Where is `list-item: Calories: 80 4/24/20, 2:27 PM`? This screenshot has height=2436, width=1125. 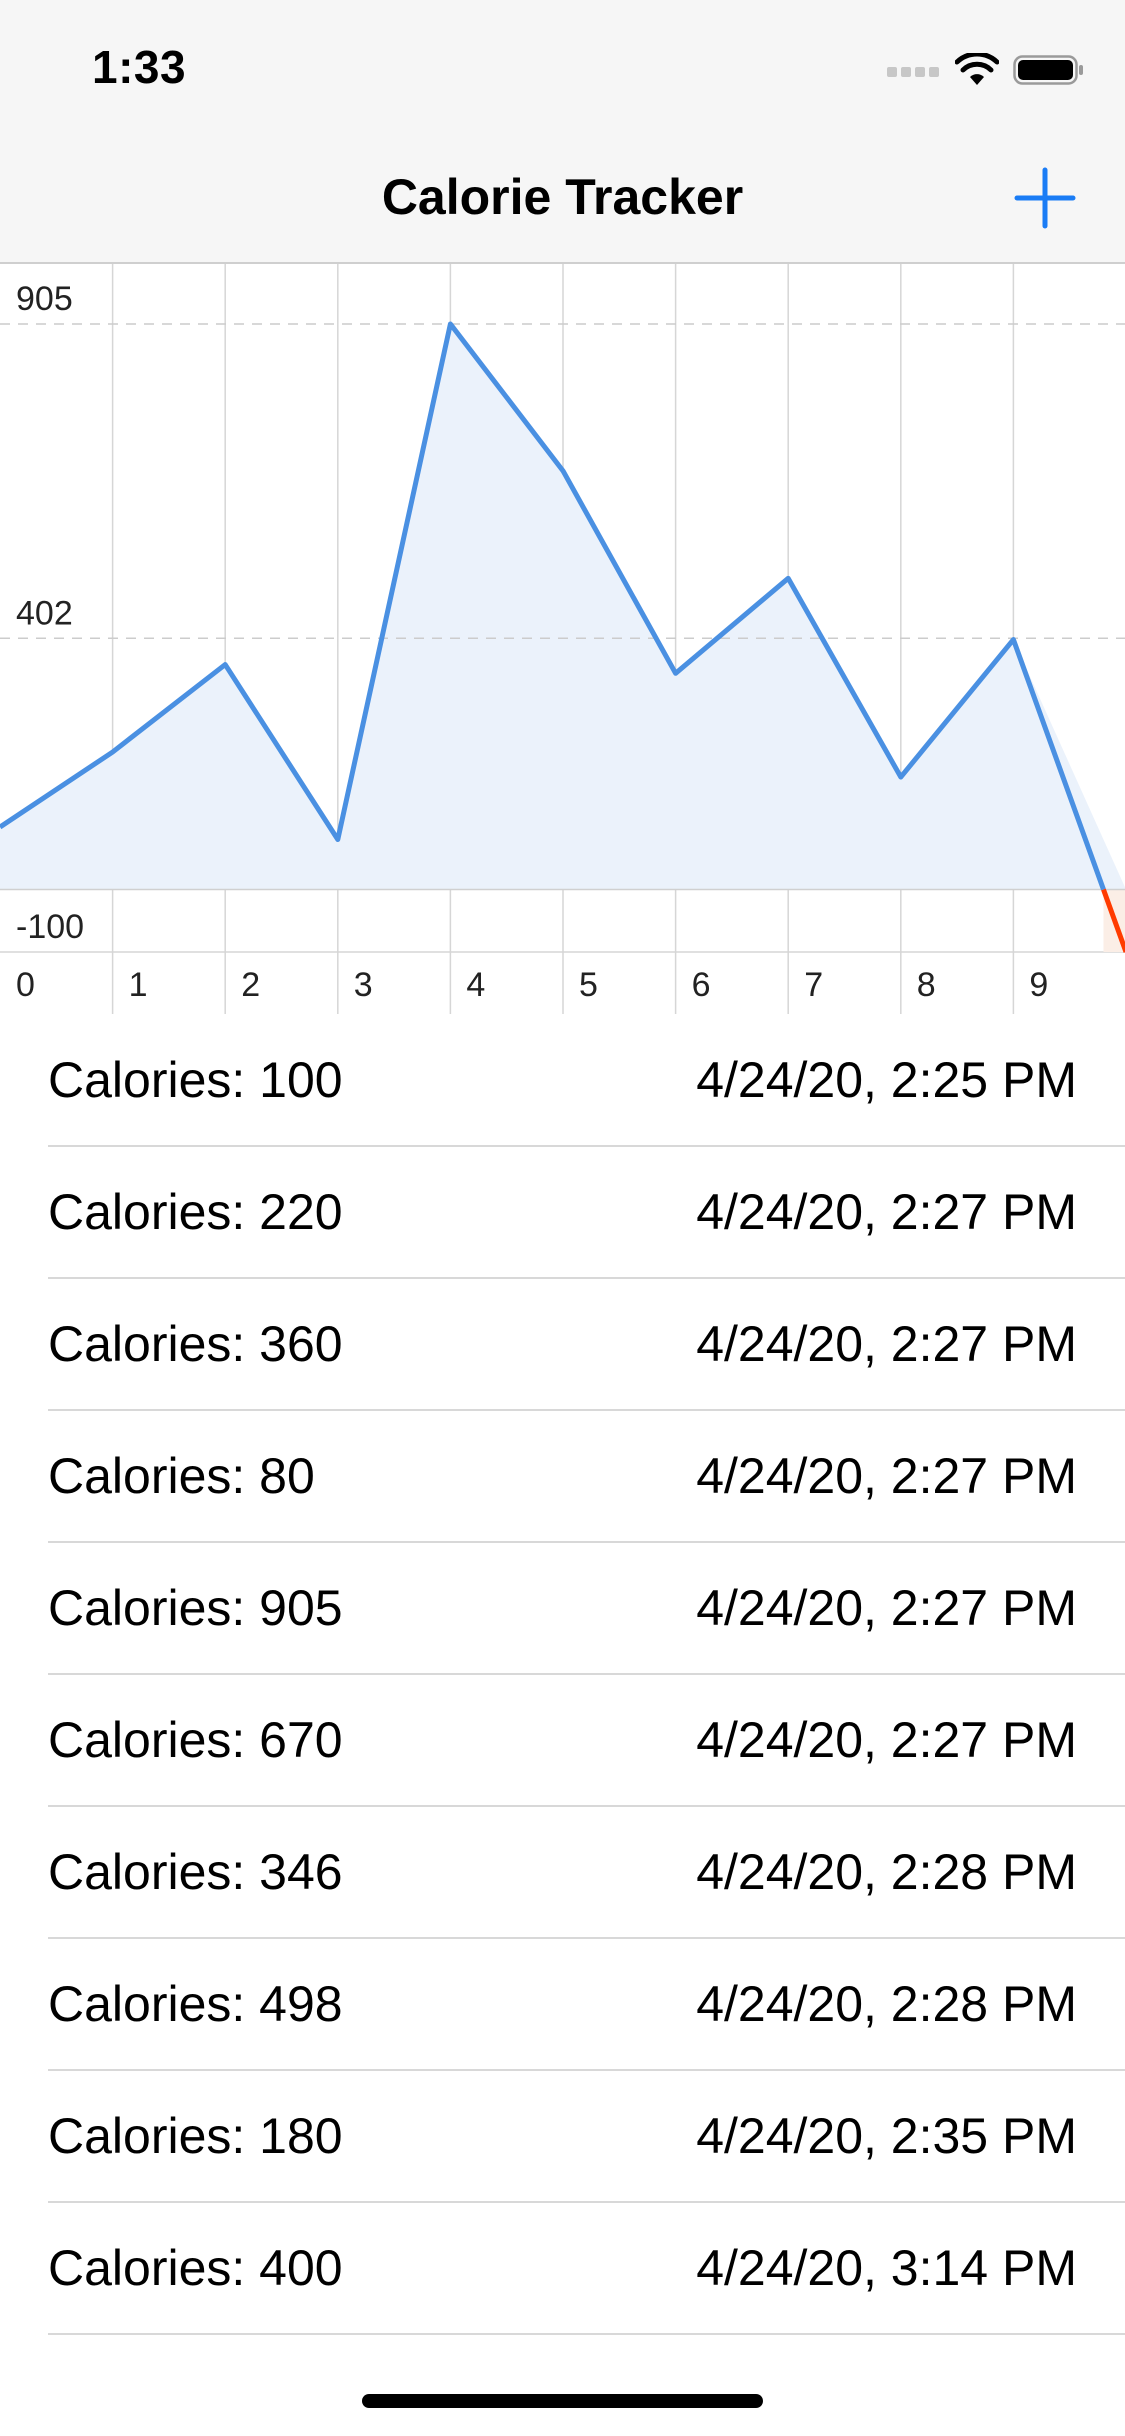
list-item: Calories: 80 4/24/20, 2:27 PM is located at coordinates (562, 1477).